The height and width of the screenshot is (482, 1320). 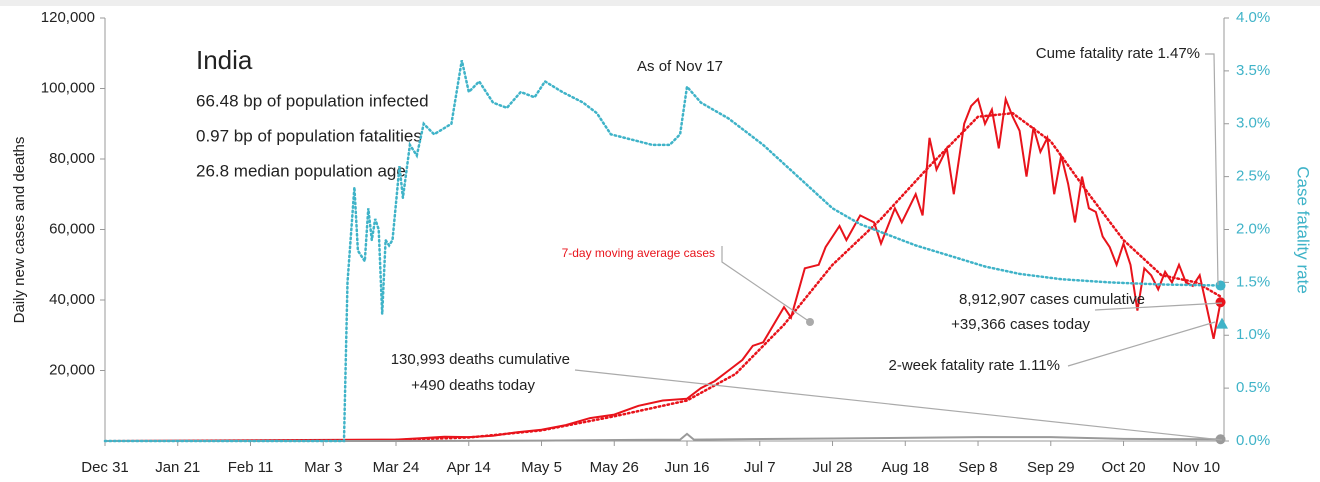 What do you see at coordinates (1253, 281) in the screenshot?
I see `y2-tick-label: 1.5%` at bounding box center [1253, 281].